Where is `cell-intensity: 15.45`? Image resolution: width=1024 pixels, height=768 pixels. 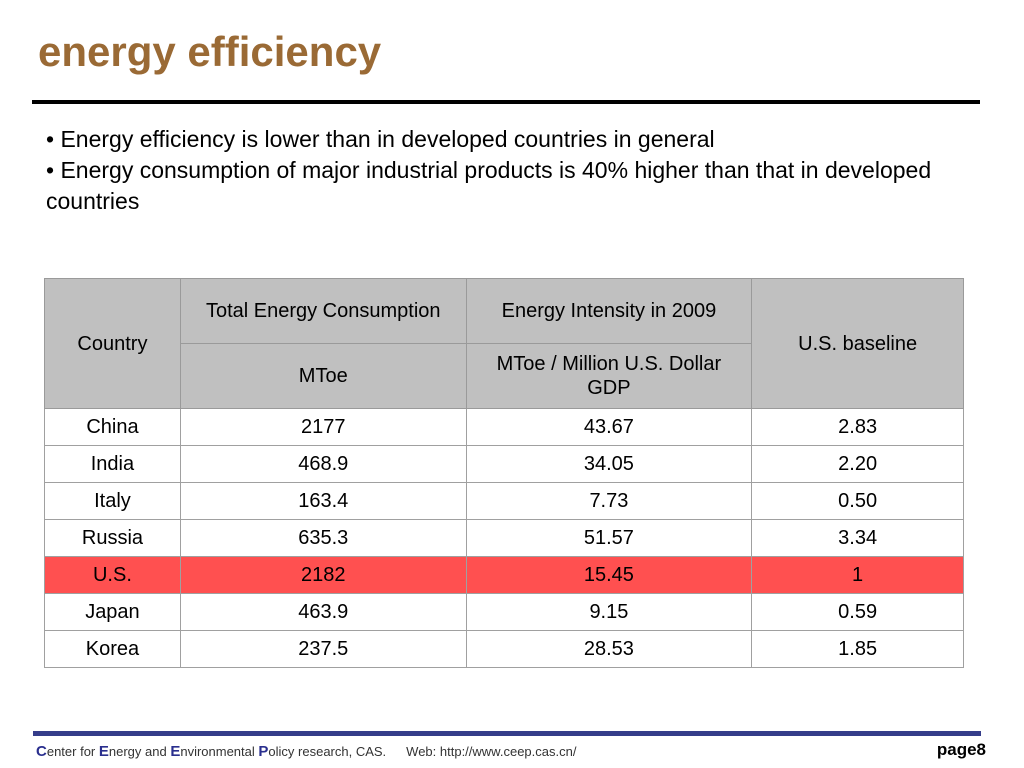 cell-intensity: 15.45 is located at coordinates (609, 575).